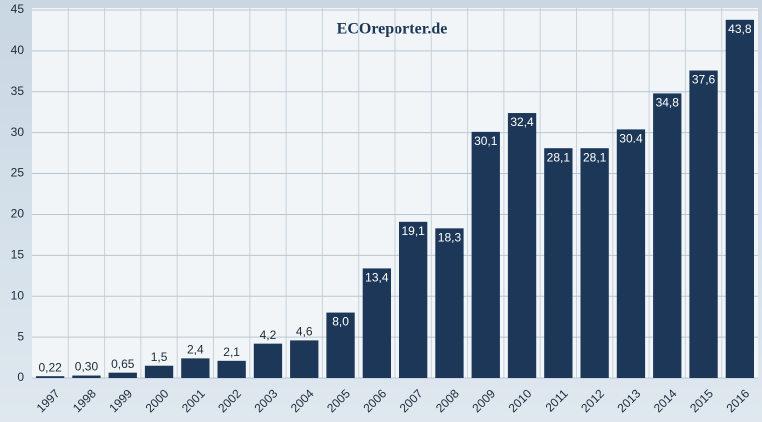 The height and width of the screenshot is (422, 762). I want to click on y-tick-label: 10, so click(18, 295).